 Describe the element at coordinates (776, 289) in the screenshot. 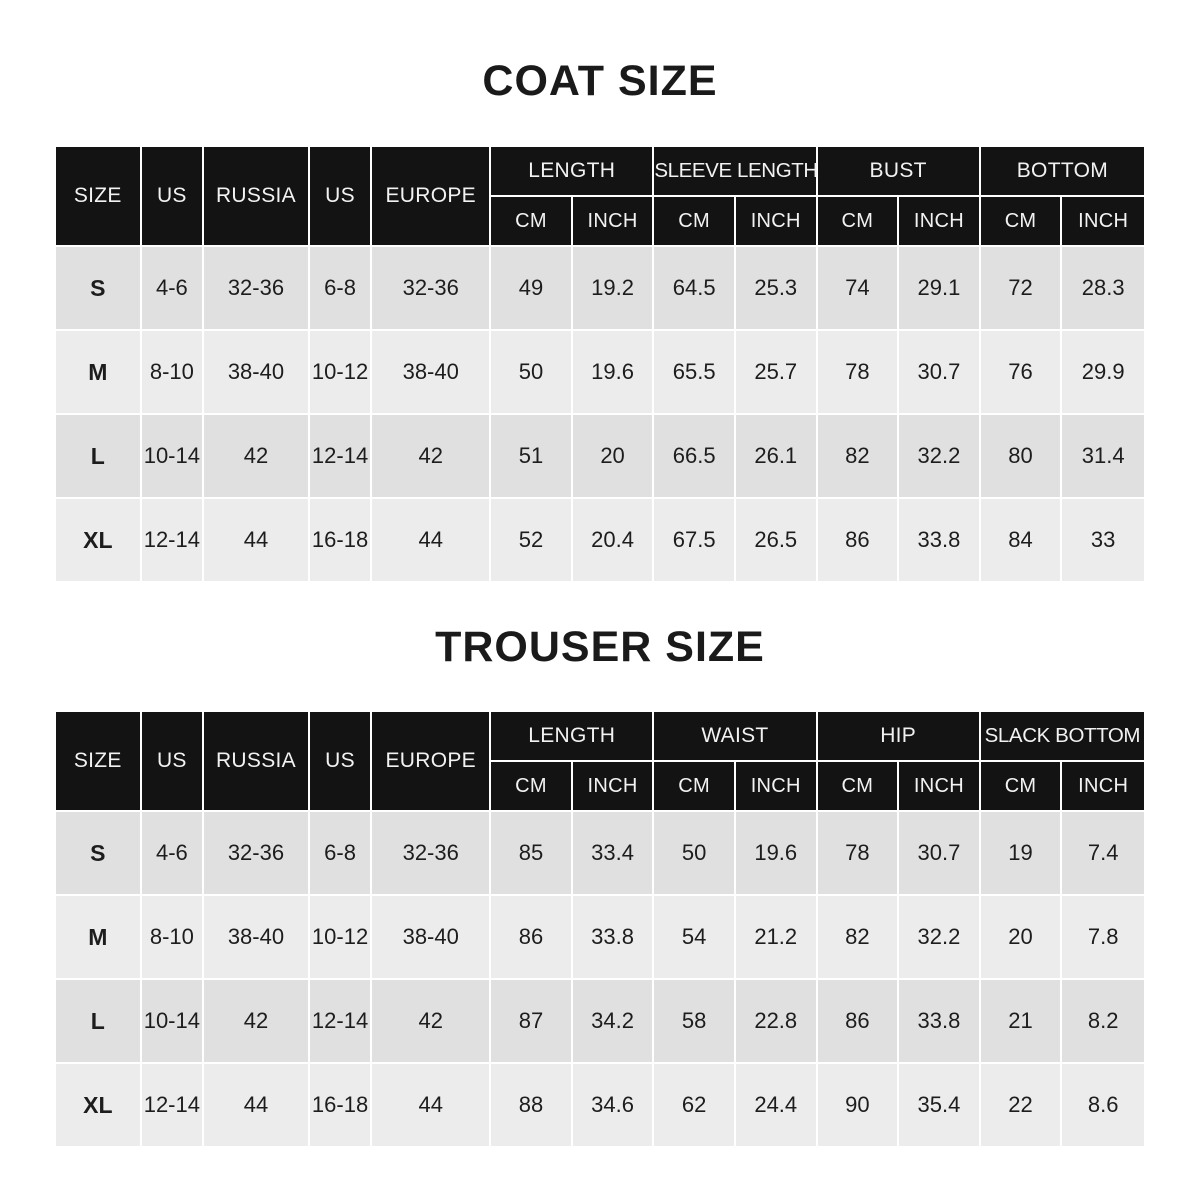

I see `cell-sleeve-inch: 25.3` at that location.